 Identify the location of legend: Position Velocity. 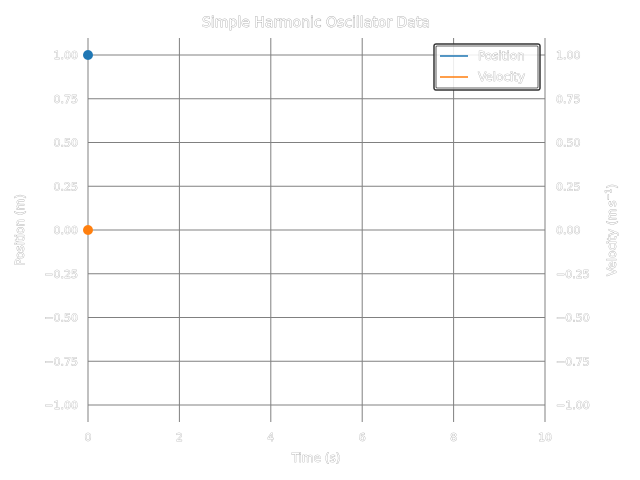
(487, 67).